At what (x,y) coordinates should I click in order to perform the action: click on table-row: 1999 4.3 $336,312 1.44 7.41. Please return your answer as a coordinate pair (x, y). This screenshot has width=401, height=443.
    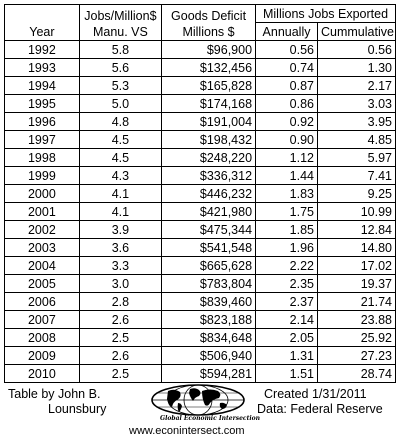
    Looking at the image, I should click on (200, 175).